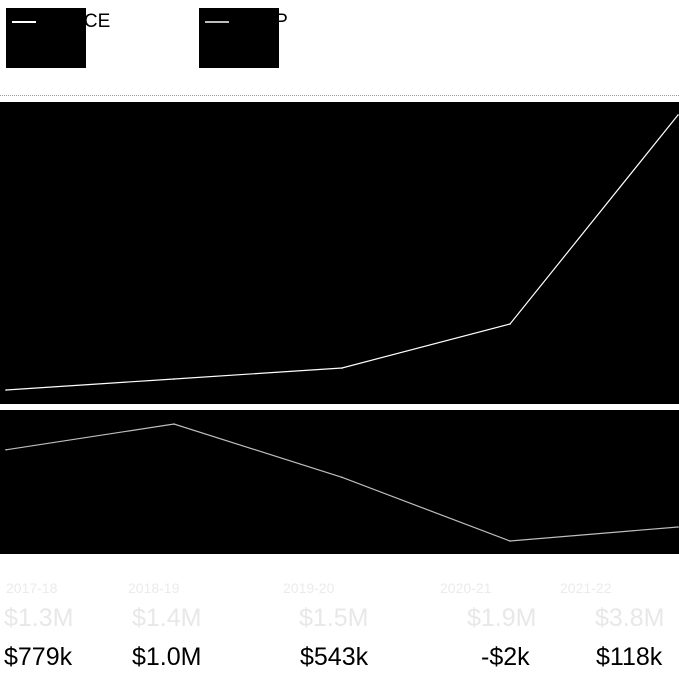  Describe the element at coordinates (38, 657) in the screenshot. I see `flp-value-label: $779k` at that location.